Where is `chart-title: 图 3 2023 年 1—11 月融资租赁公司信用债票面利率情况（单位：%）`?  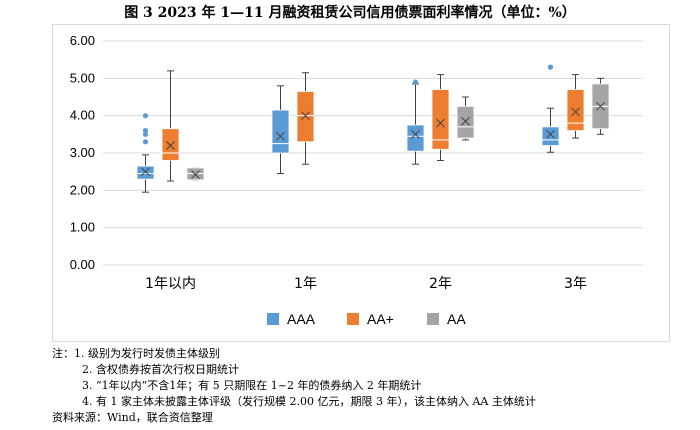
chart-title: 图 3 2023 年 1—11 月融资租赁公司信用债票面利率情况（单位：%） is located at coordinates (350, 13).